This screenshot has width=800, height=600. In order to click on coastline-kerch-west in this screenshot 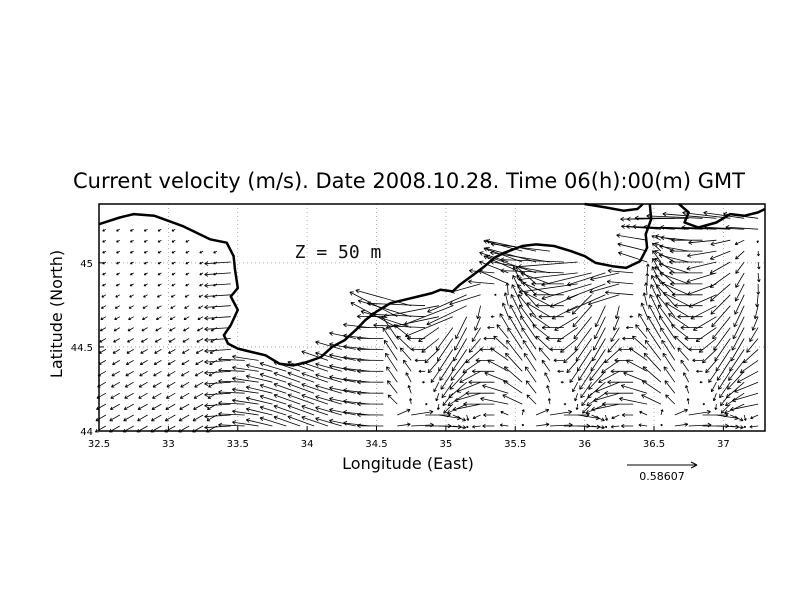, I will do `click(614, 207)`.